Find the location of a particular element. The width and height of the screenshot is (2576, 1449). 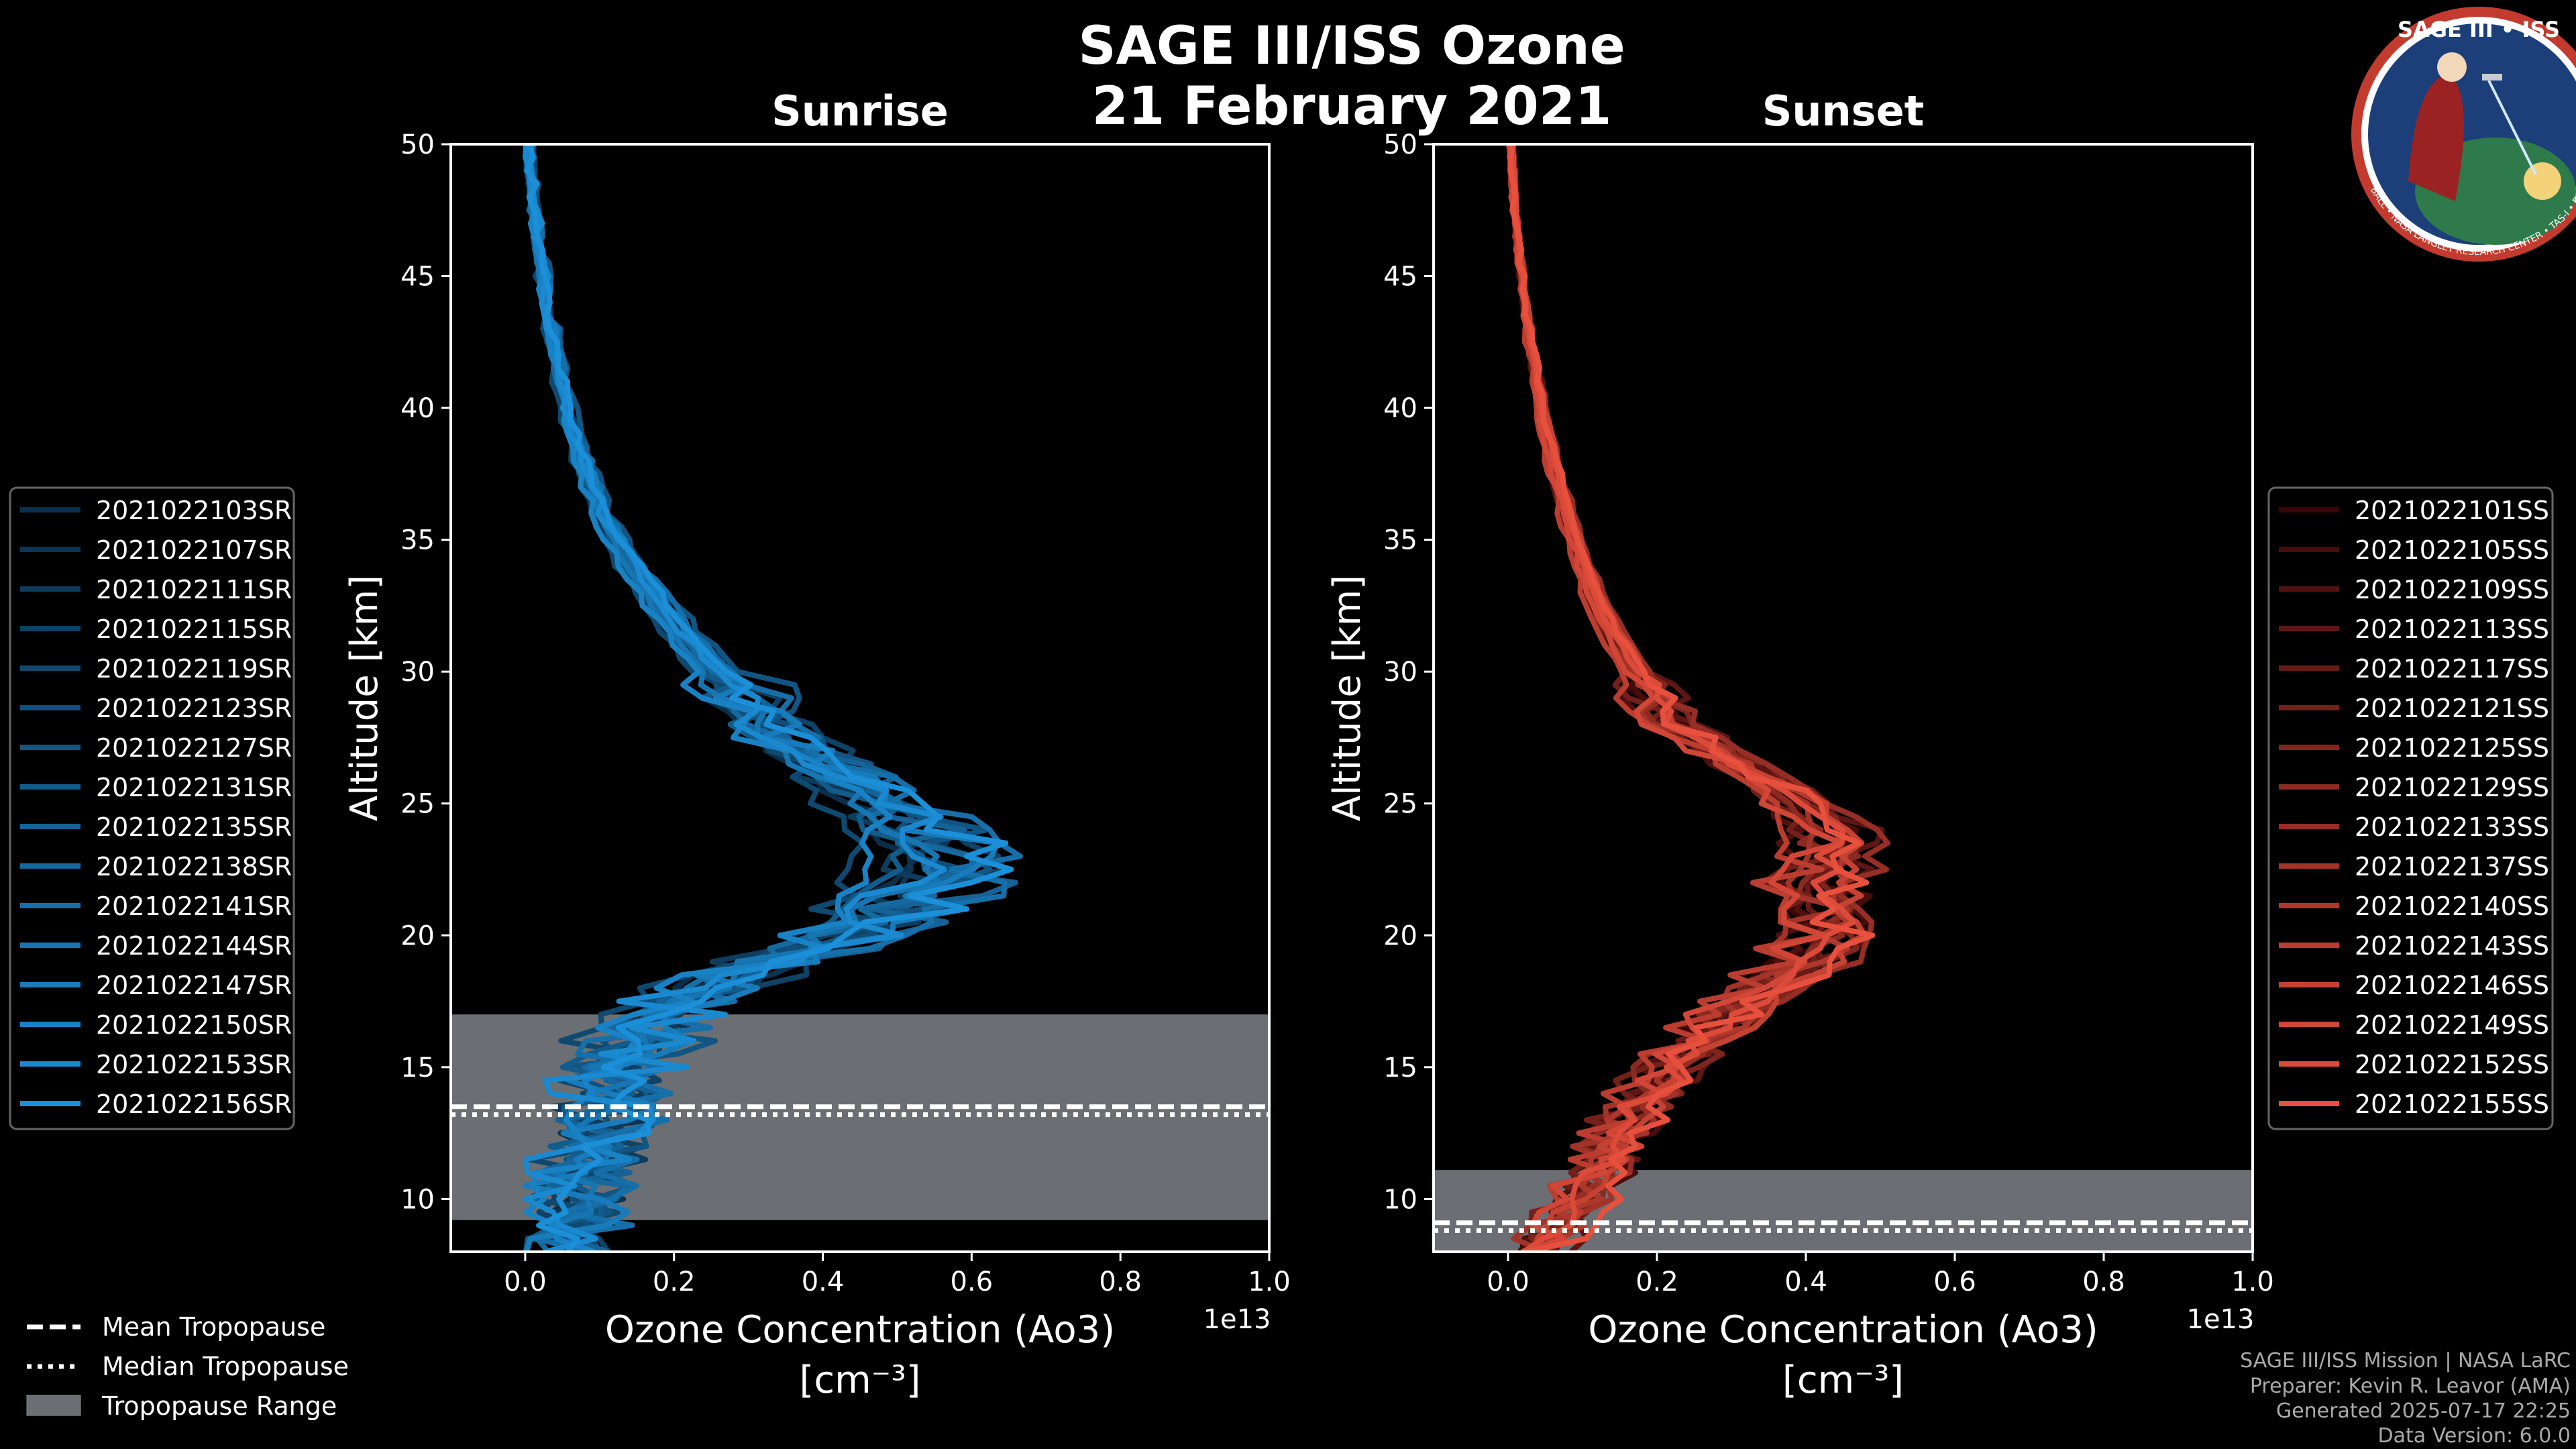

legend-median-label: Median Tropopause is located at coordinates (225, 1366).